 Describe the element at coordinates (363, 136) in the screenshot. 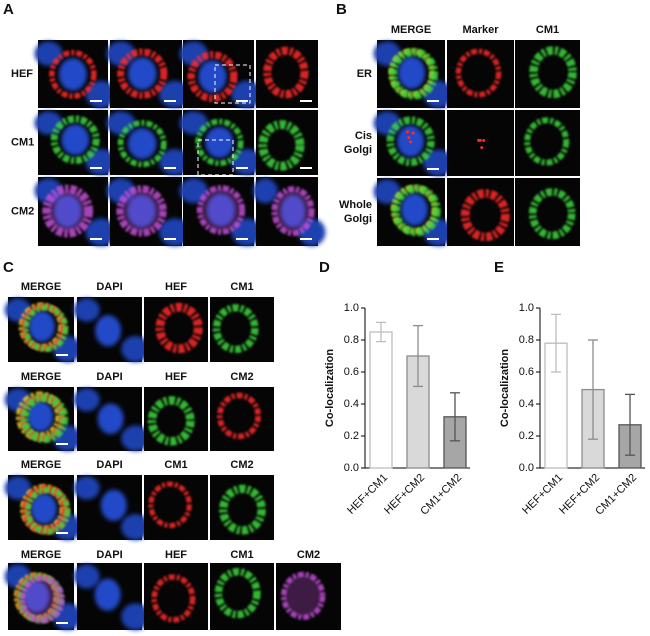

I see `row-label: Cis` at that location.